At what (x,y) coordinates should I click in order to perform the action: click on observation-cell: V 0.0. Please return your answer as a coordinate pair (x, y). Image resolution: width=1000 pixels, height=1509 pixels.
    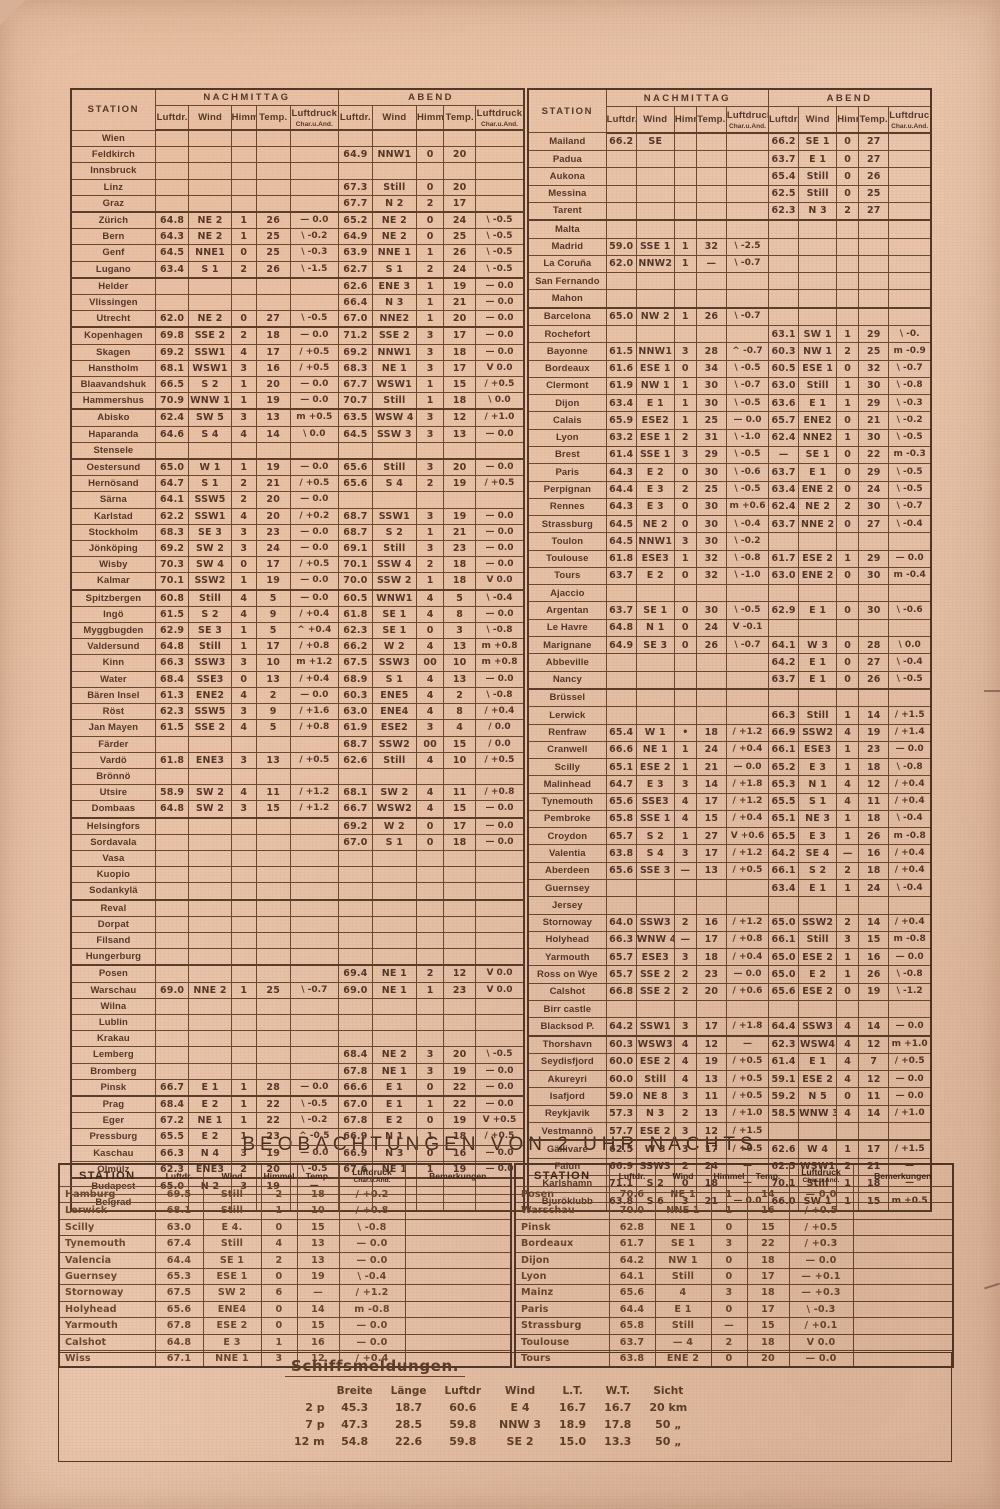
    Looking at the image, I should click on (499, 368).